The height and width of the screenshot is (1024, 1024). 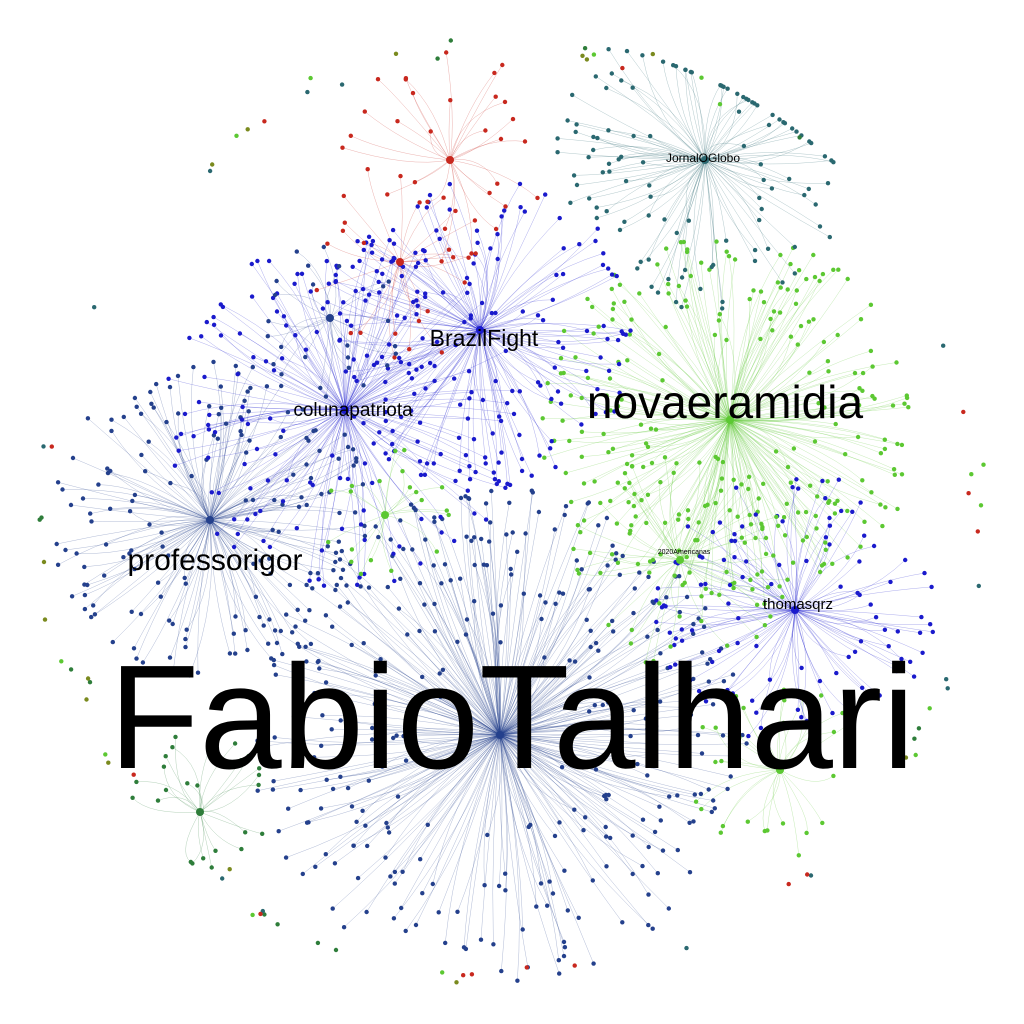 I want to click on hub-node-fabiotalhari, so click(x=500, y=735).